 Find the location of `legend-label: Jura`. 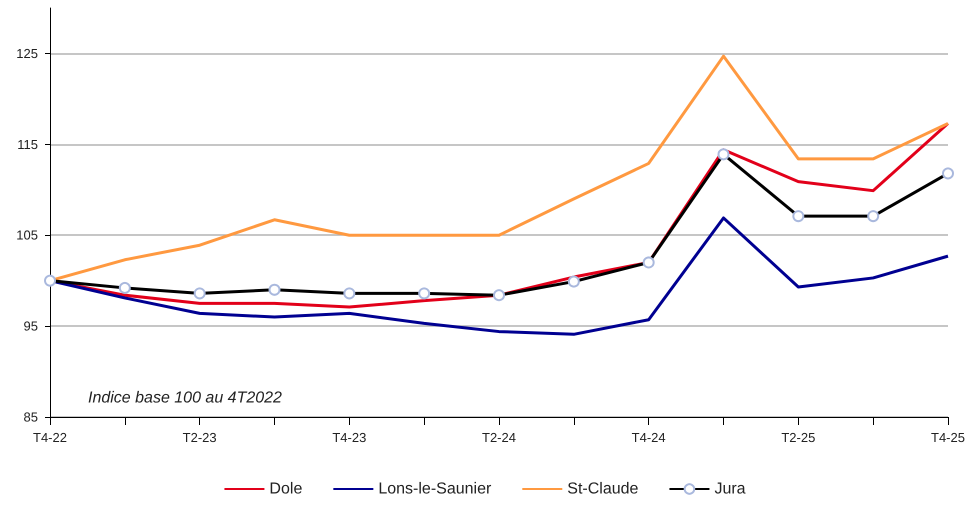

legend-label: Jura is located at coordinates (730, 489).